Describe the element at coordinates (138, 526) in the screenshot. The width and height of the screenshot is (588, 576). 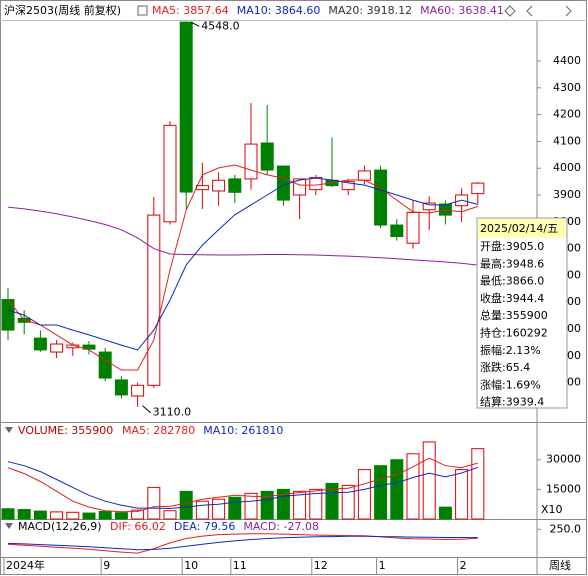
I see `legend-entry: DIF: 66.02` at that location.